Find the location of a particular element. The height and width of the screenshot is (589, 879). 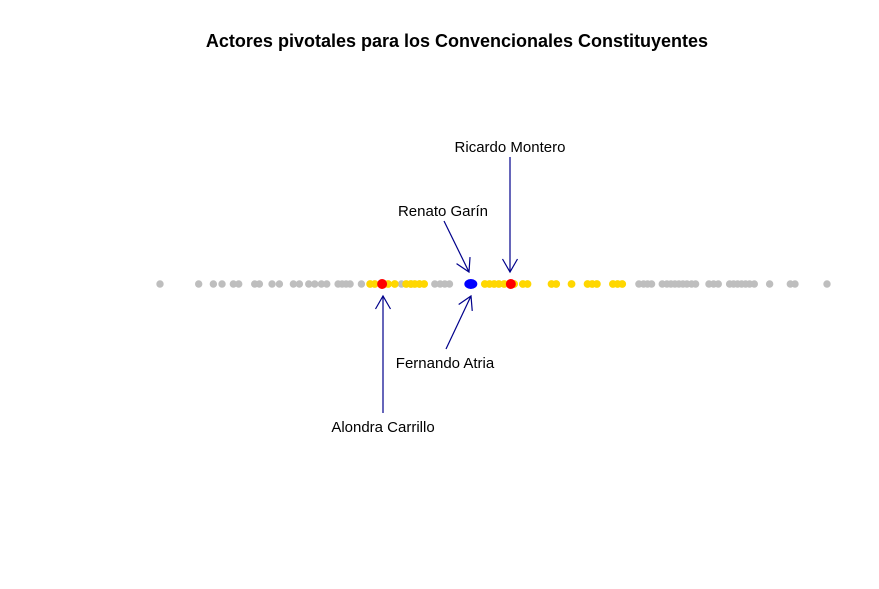

yellow-points-series is located at coordinates (496, 284).